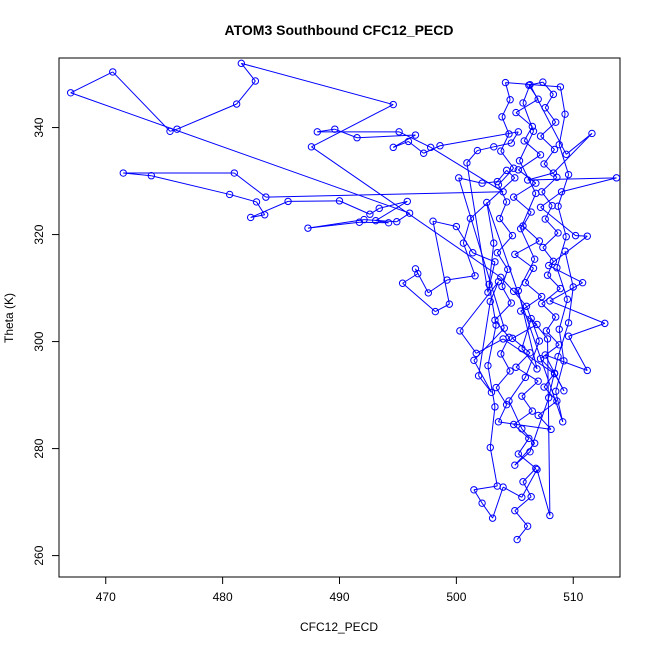 This screenshot has height=655, width=650. I want to click on y-axis: 260 280 300 320 340, so click(46, 341).